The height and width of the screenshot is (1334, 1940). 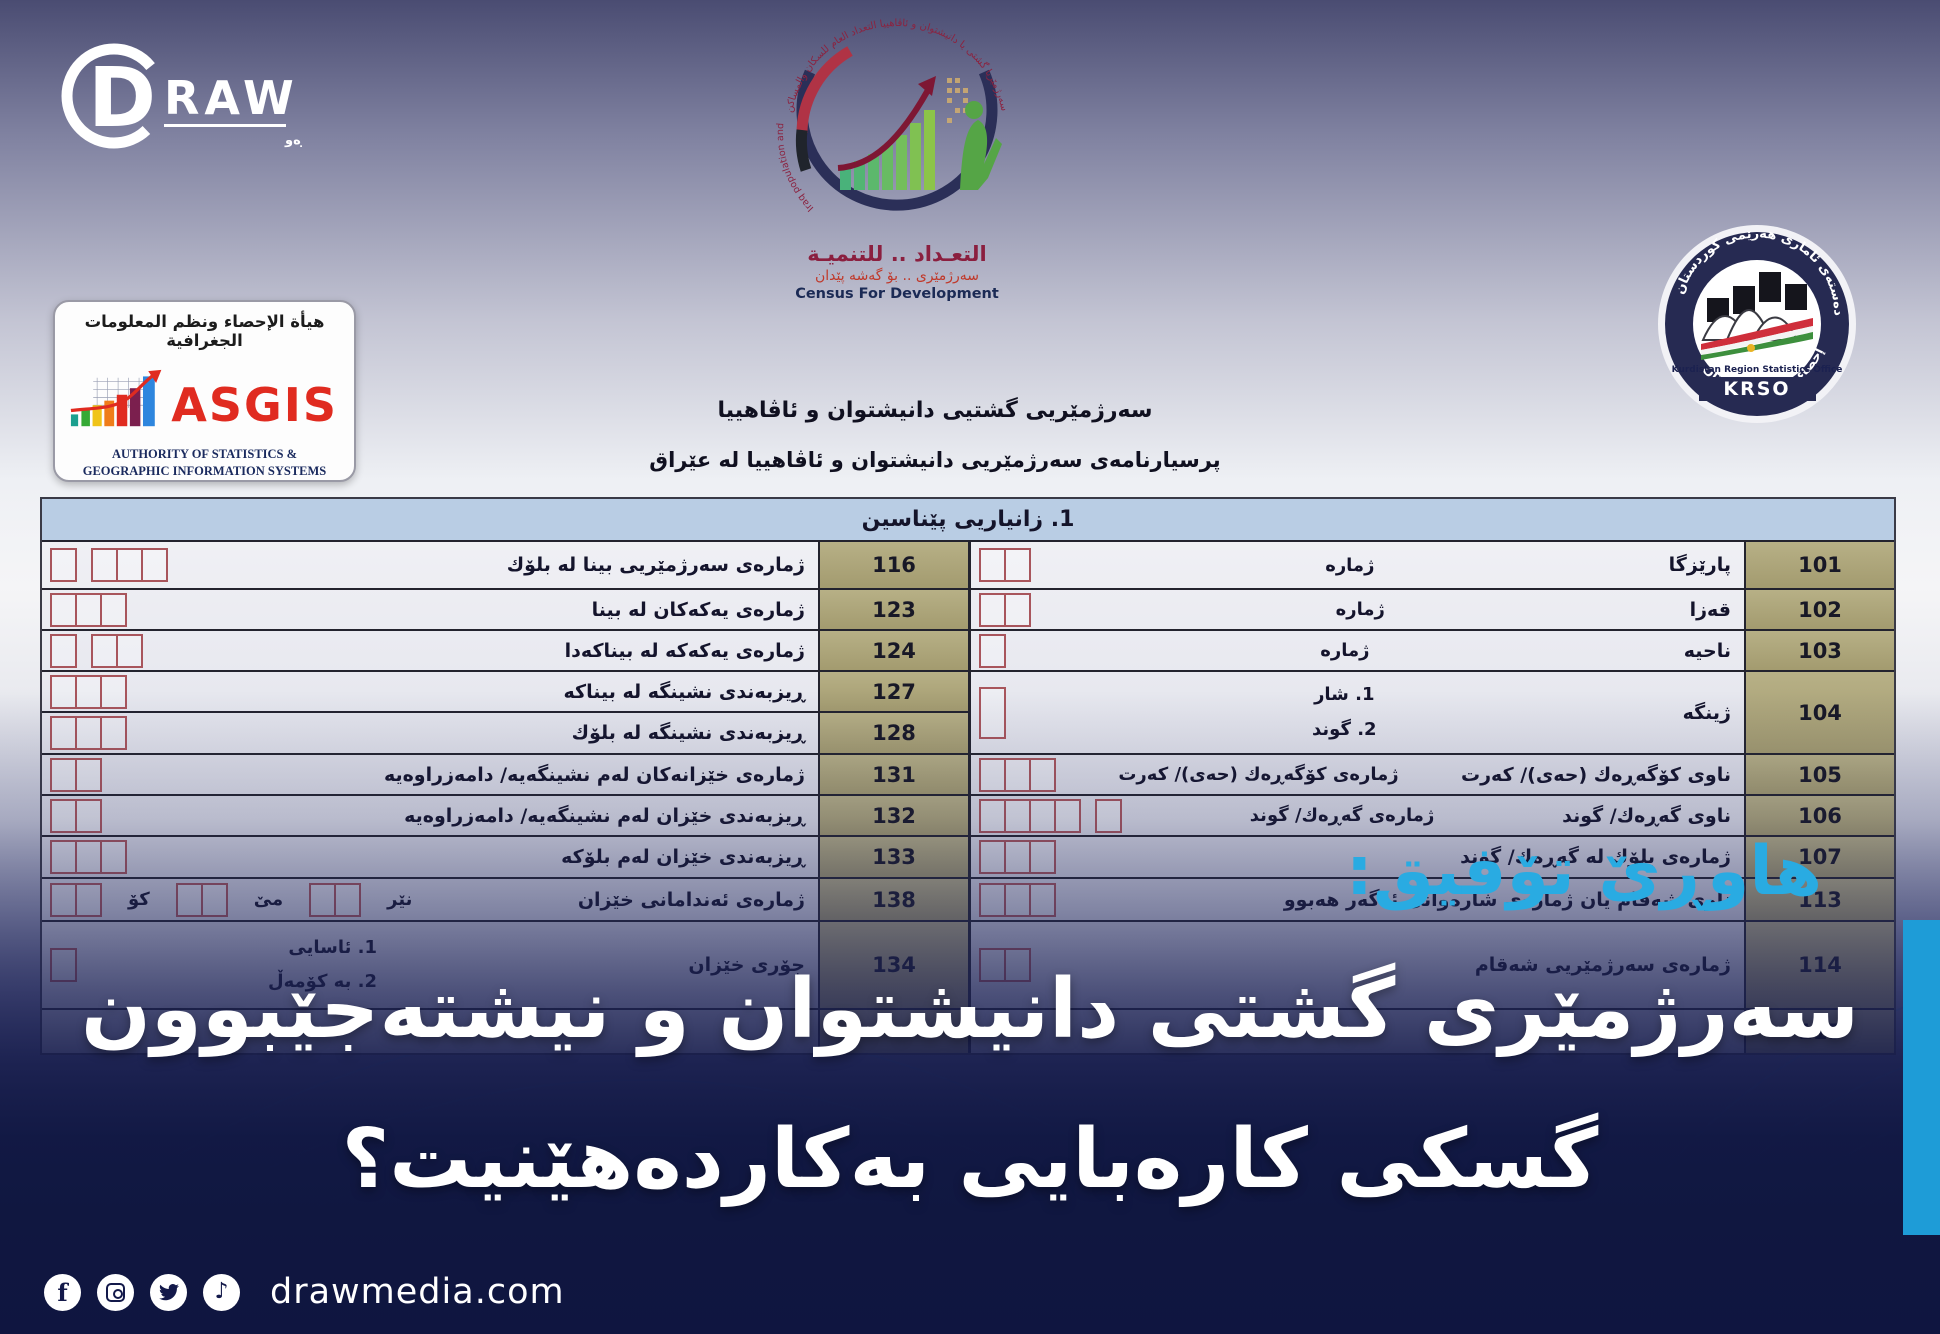 What do you see at coordinates (1710, 609) in the screenshot?
I see `row-label: قەزا` at bounding box center [1710, 609].